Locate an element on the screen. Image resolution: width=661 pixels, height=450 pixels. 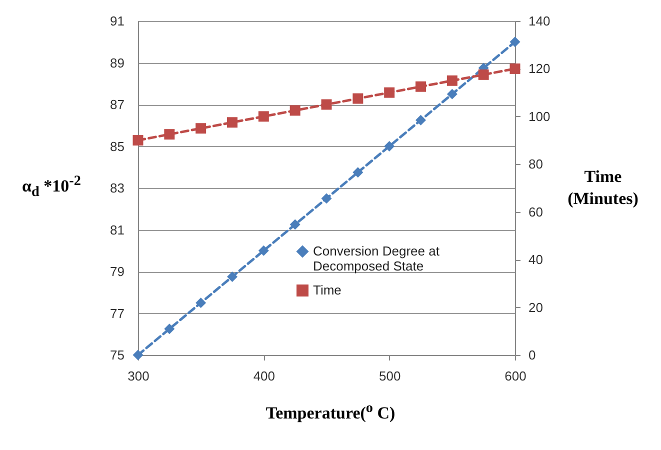
y-tick-label: 89 is located at coordinates (117, 62).